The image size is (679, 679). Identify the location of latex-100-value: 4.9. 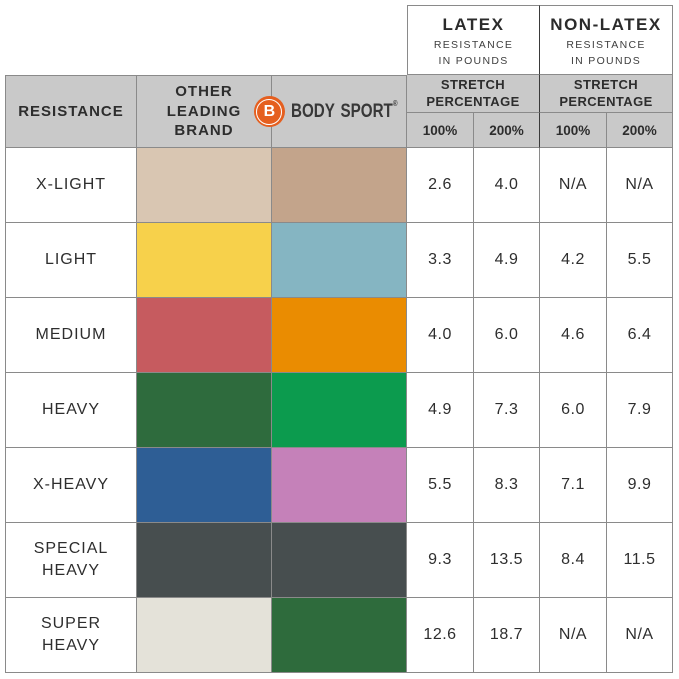
(440, 410).